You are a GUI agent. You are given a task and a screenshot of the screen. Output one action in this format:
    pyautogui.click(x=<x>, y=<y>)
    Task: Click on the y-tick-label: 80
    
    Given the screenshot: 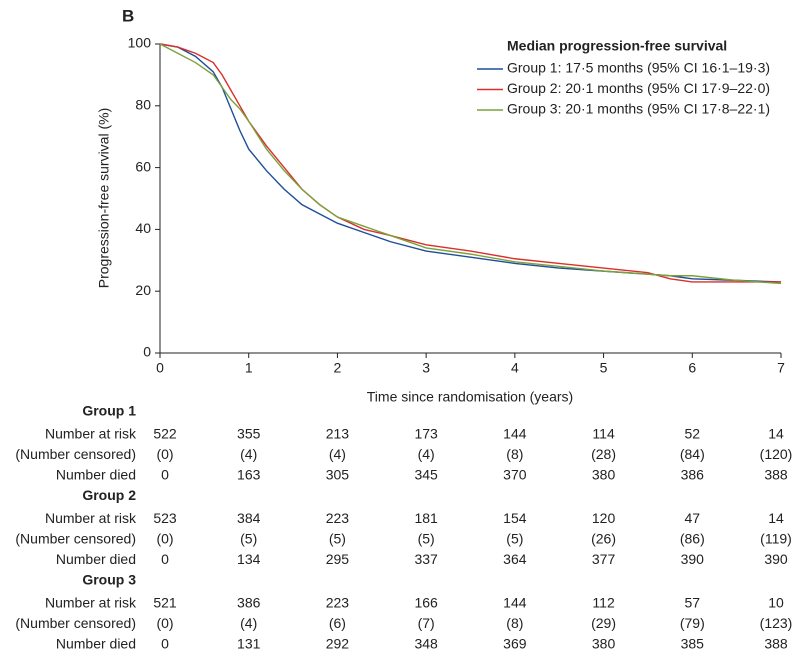 What is the action you would take?
    pyautogui.click(x=143, y=105)
    